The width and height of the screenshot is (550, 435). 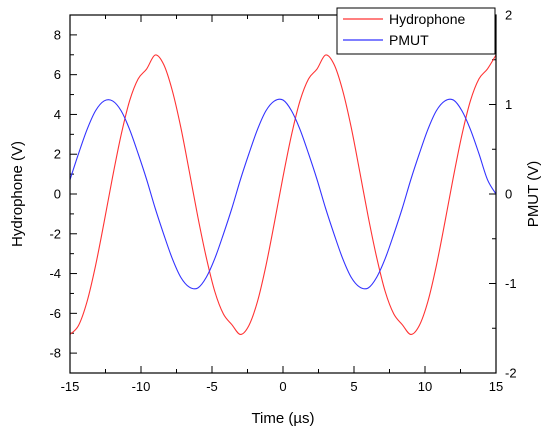 I want to click on right-y-tick-label: -1, so click(x=511, y=283).